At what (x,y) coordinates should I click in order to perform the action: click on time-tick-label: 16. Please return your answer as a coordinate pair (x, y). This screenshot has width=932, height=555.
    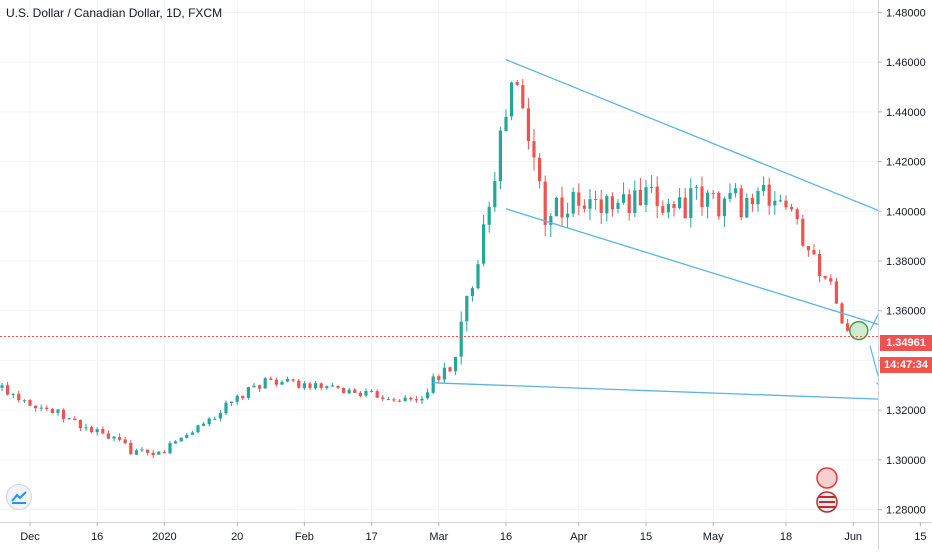
    Looking at the image, I should click on (97, 537).